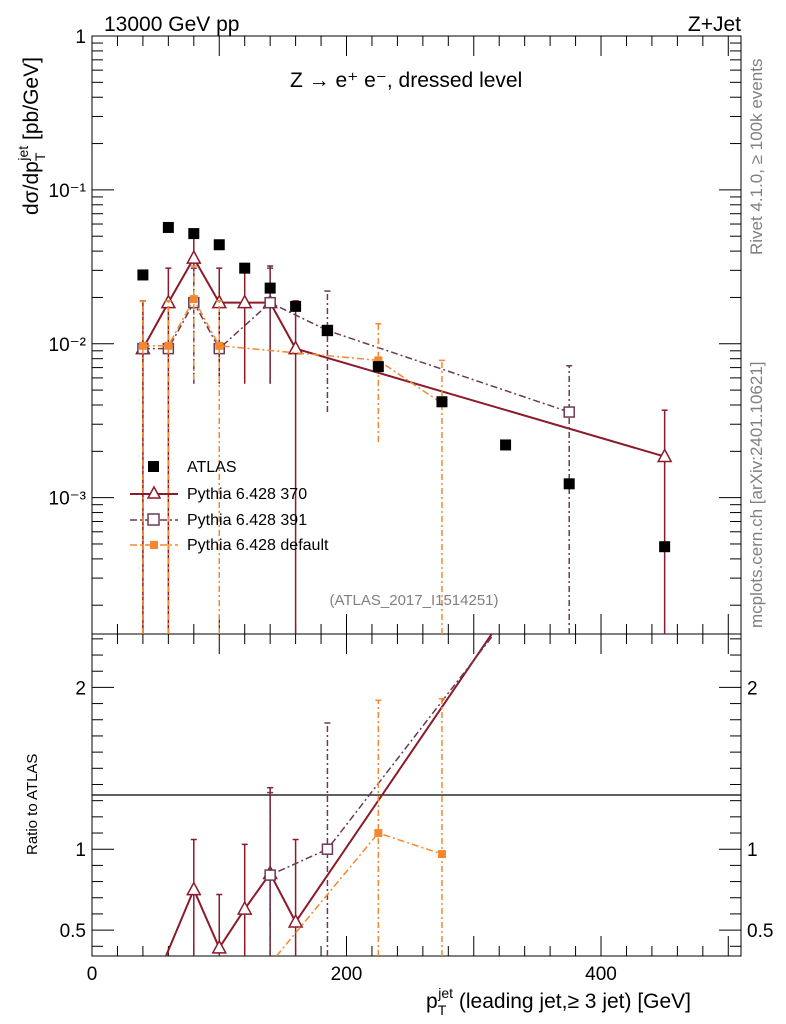 This screenshot has width=786, height=1024. What do you see at coordinates (154, 545) in the screenshot?
I see `legend-default-marker` at bounding box center [154, 545].